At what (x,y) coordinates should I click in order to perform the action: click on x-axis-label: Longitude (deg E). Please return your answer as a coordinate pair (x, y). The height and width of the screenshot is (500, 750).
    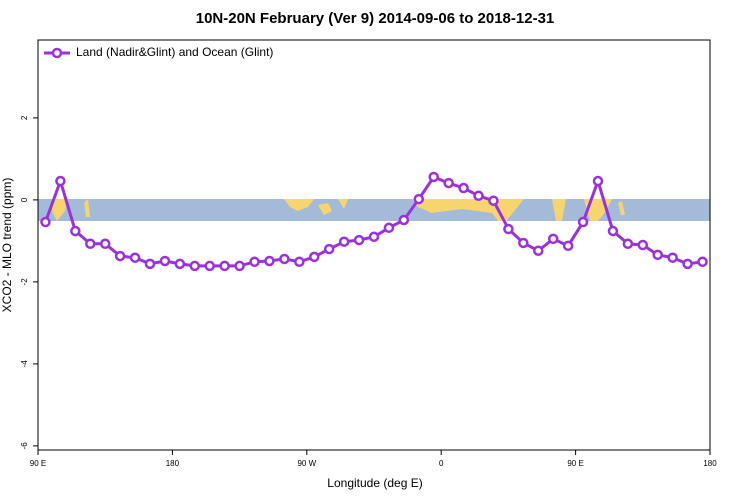
    Looking at the image, I should click on (374, 483).